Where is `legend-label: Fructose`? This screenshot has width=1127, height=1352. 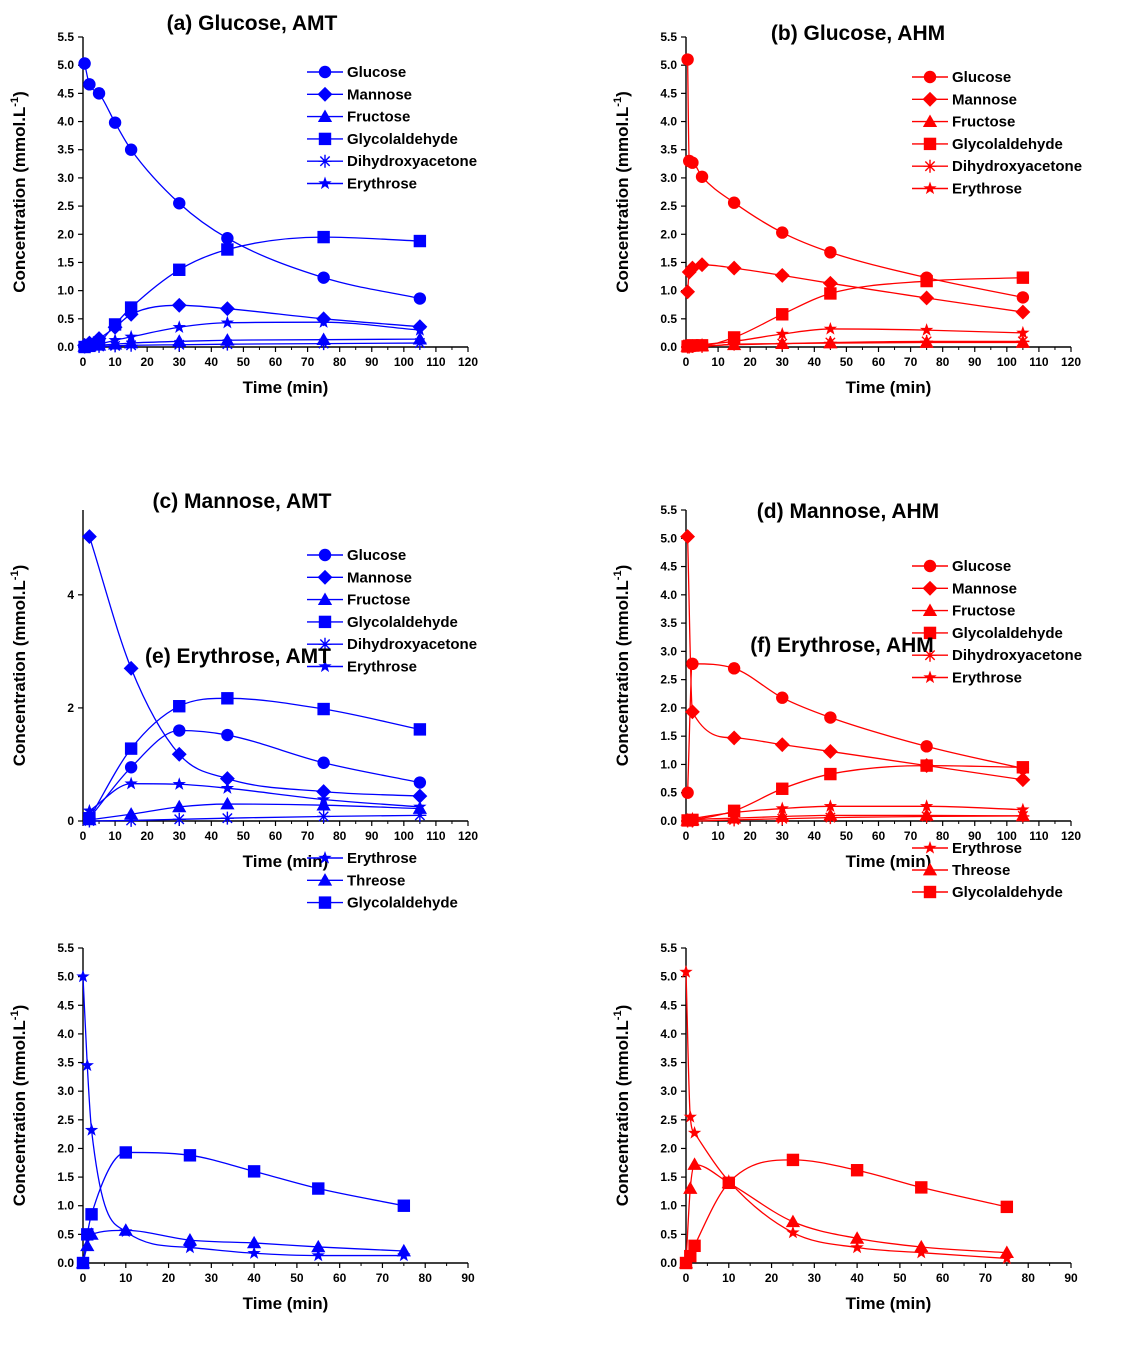 legend-label: Fructose is located at coordinates (983, 611).